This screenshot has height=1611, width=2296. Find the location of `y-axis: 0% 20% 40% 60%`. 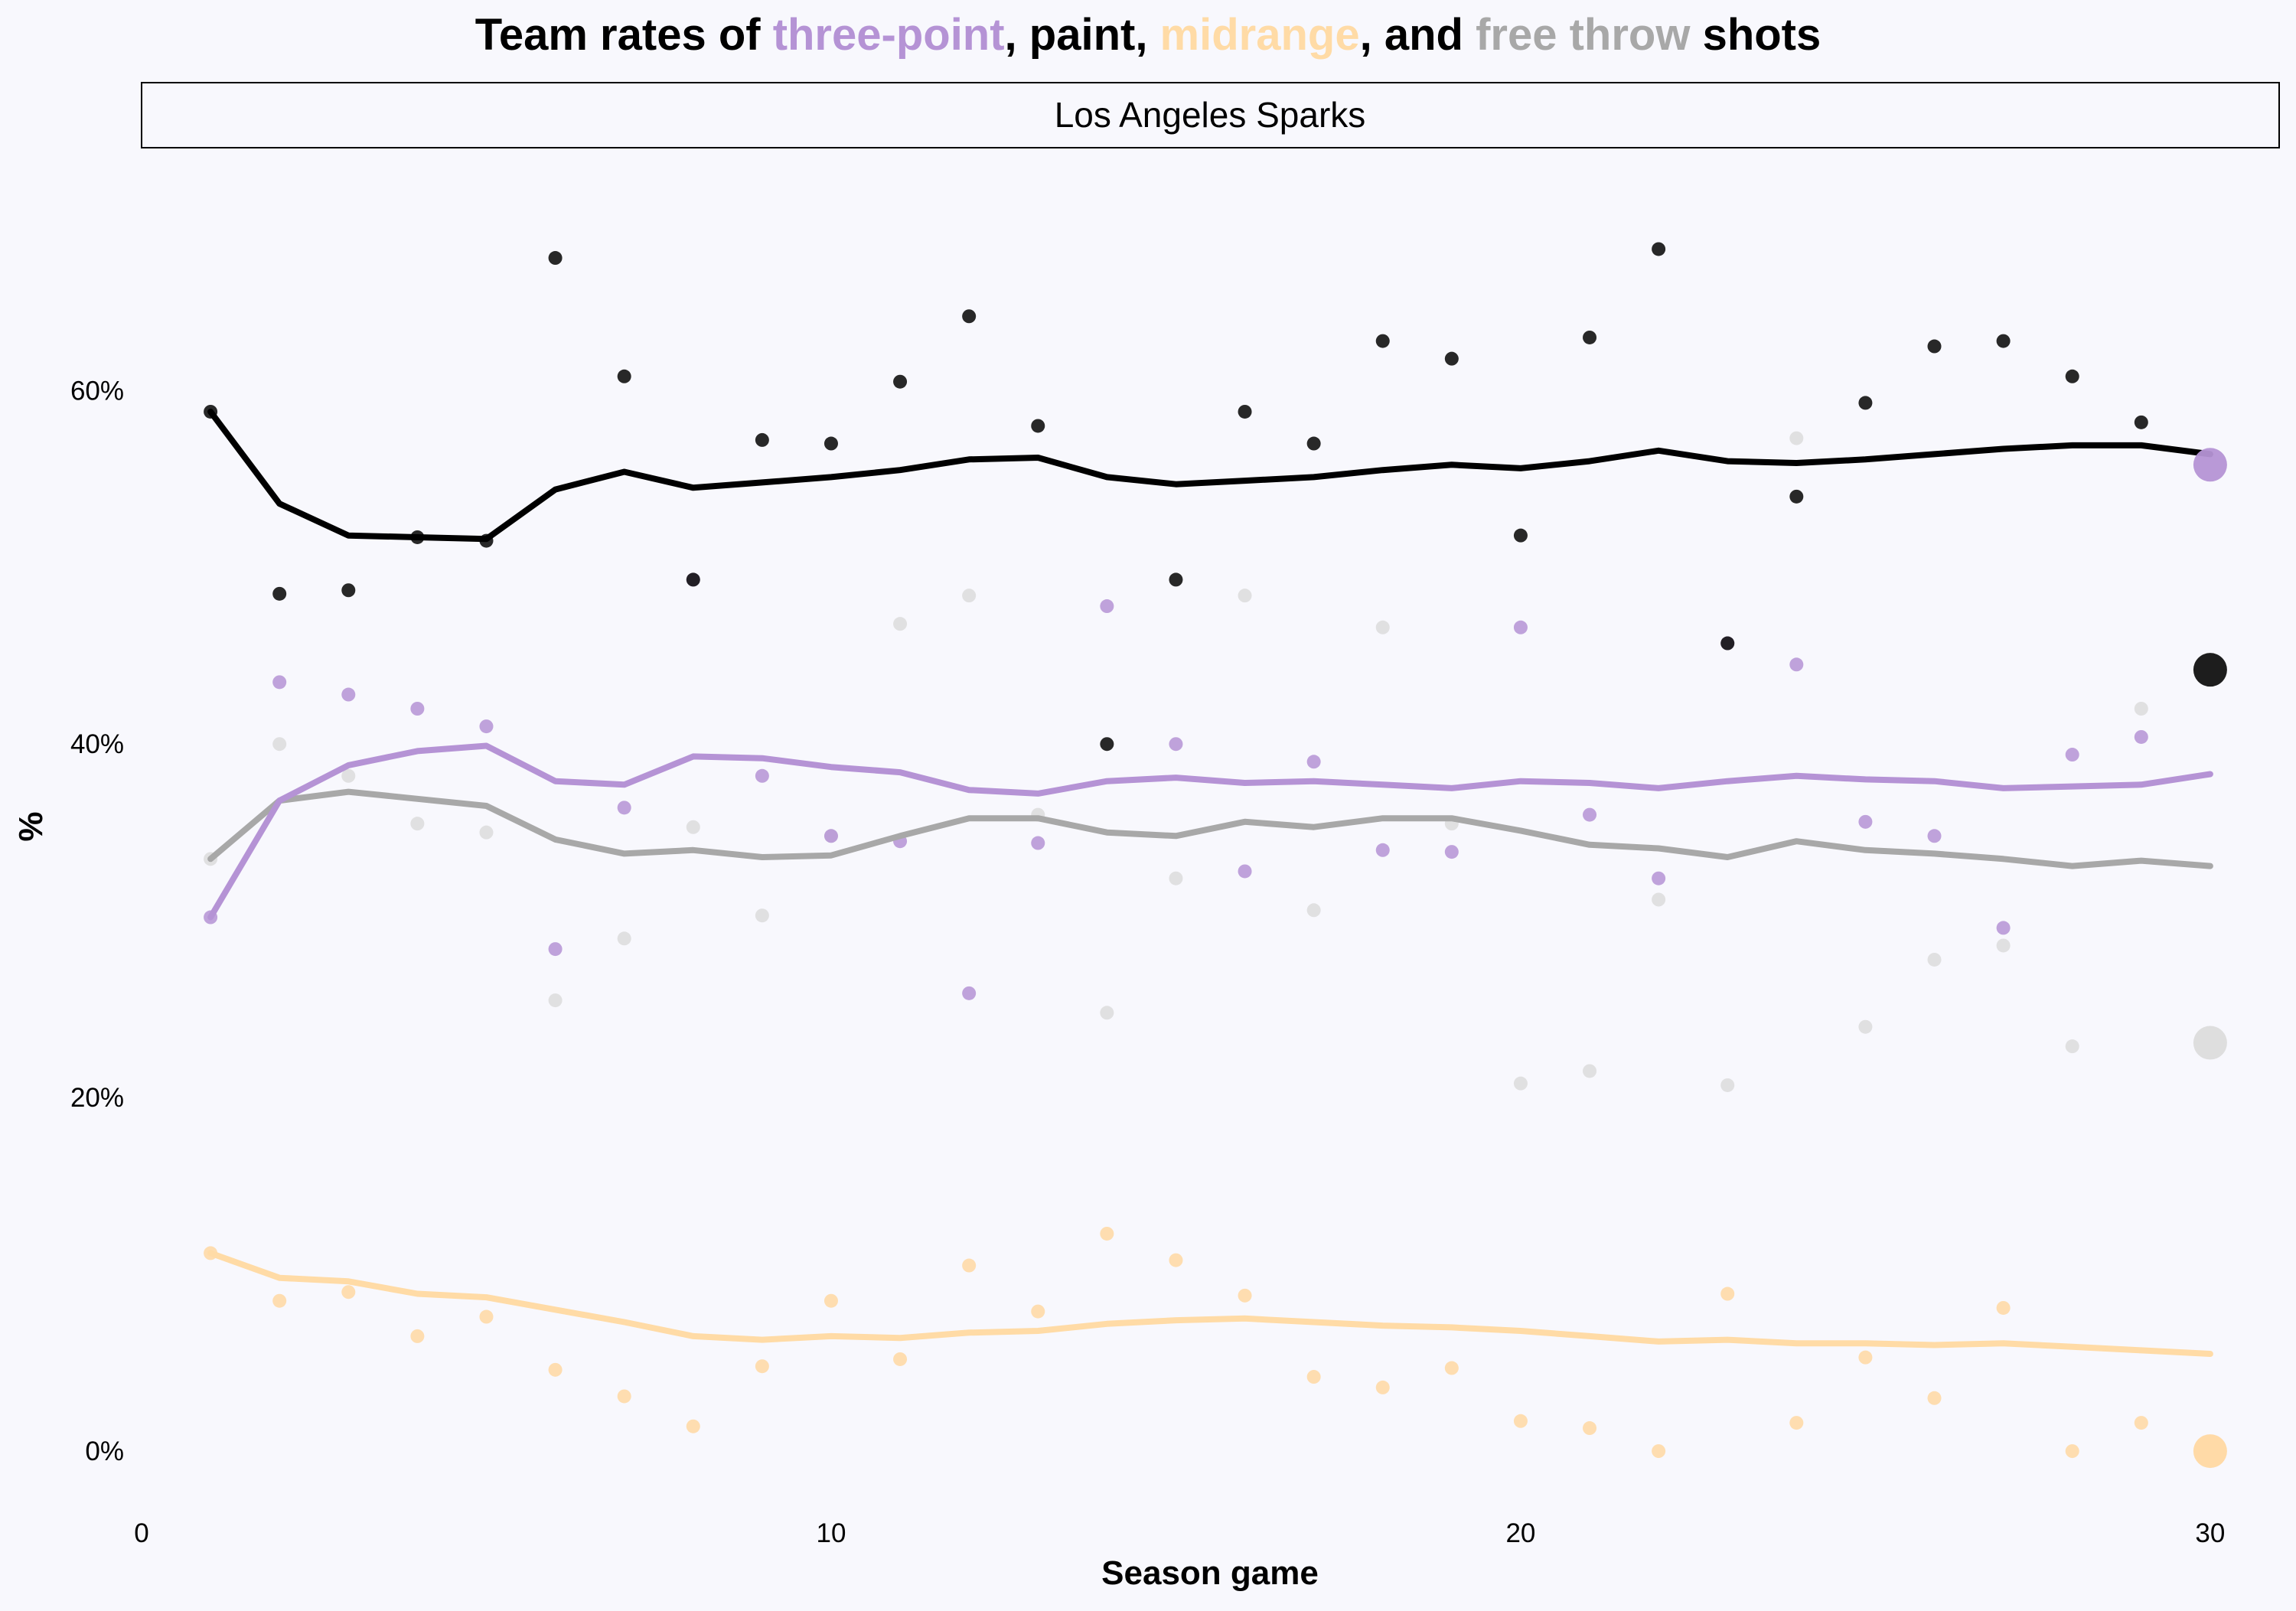

y-axis: 0% 20% 40% 60% is located at coordinates (97, 921).